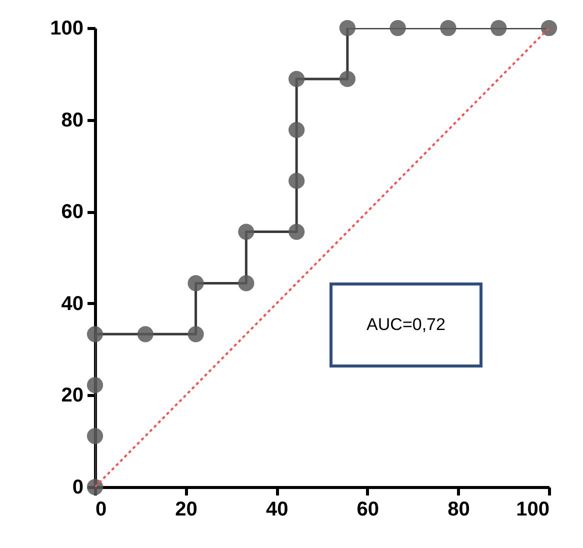 This screenshot has height=548, width=583. I want to click on y-tick-label: 40, so click(72, 303).